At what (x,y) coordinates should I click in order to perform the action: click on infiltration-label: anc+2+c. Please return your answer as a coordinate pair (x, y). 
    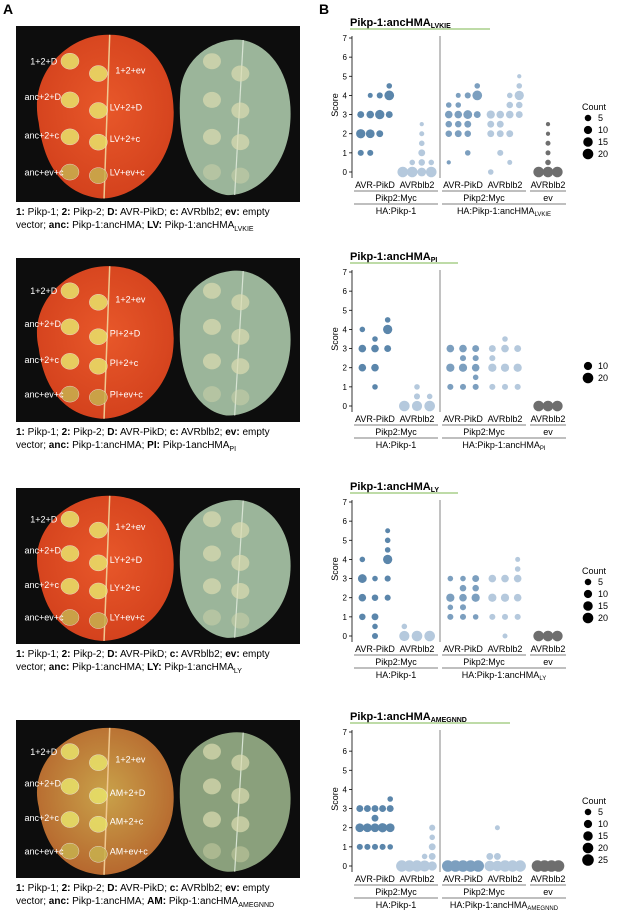
    Looking at the image, I should click on (42, 585).